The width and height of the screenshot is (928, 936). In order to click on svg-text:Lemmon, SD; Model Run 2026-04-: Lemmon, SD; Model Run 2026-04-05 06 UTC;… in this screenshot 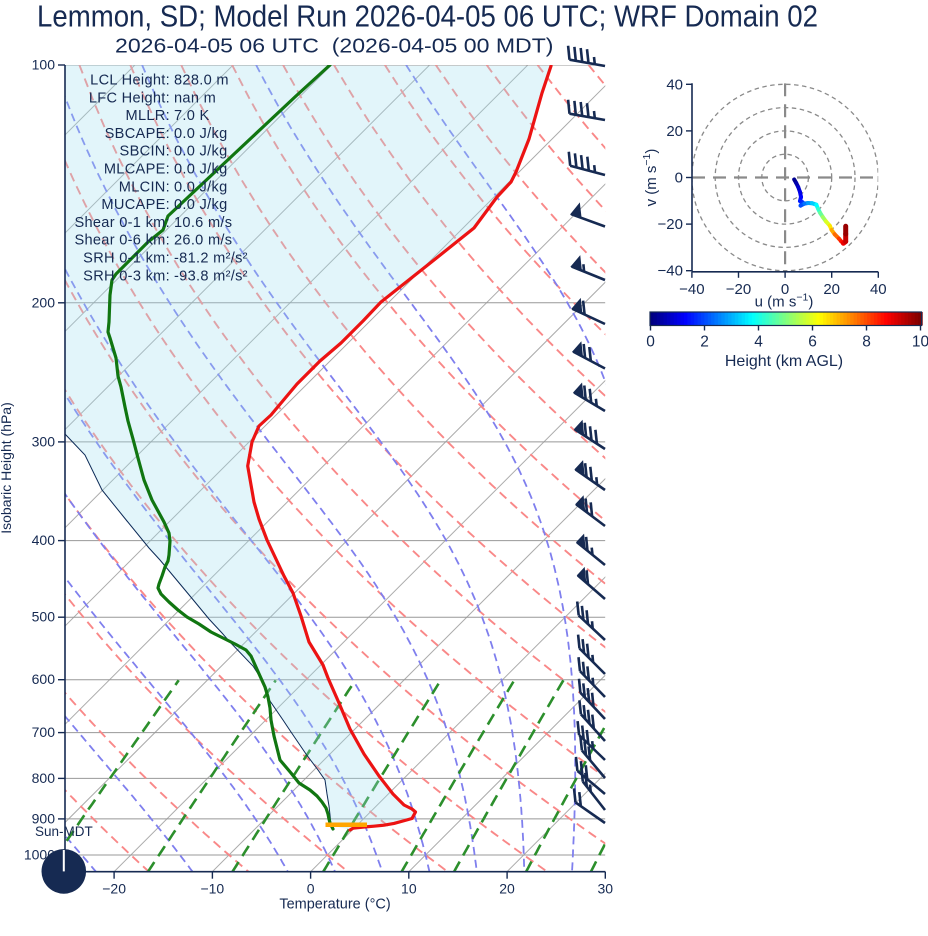, I will do `click(427, 16)`.